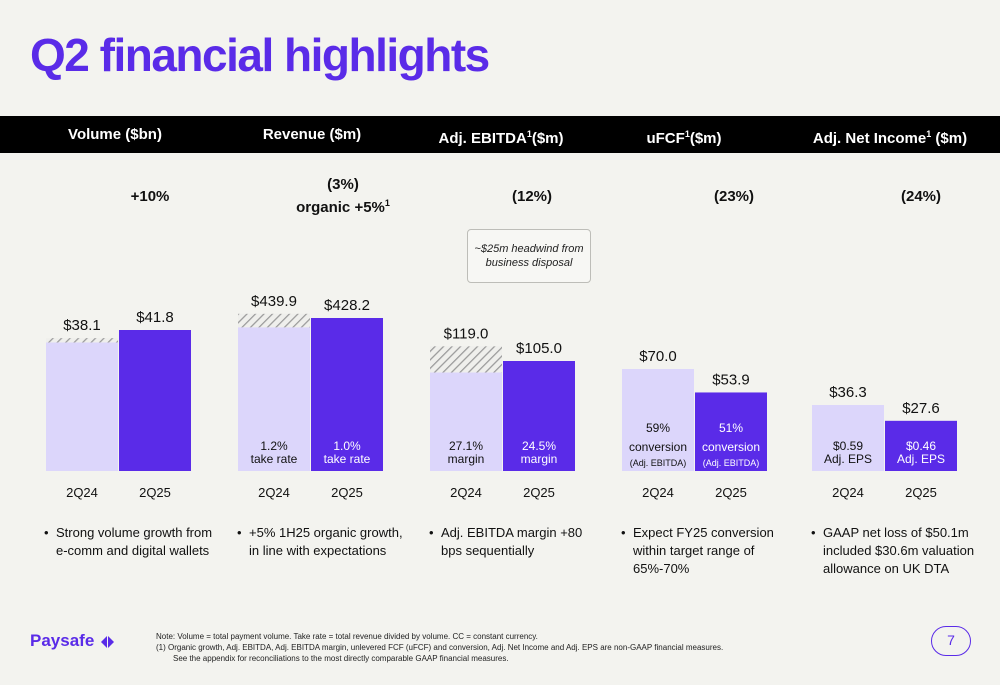 The width and height of the screenshot is (1000, 685). I want to click on bullet-ebitda: Adj. EBITDA margin +80 bps sequentially, so click(509, 542).